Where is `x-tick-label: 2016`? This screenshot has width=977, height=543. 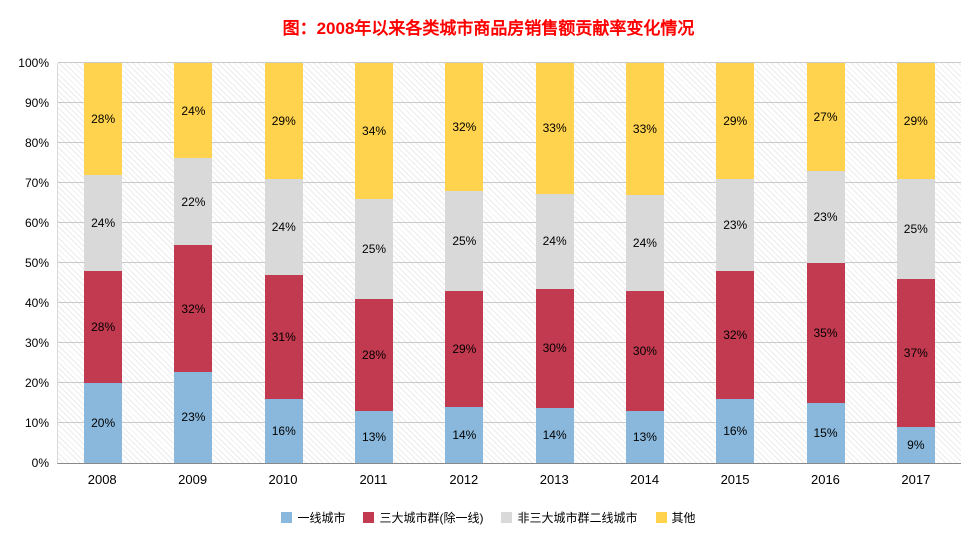 x-tick-label: 2016 is located at coordinates (825, 479).